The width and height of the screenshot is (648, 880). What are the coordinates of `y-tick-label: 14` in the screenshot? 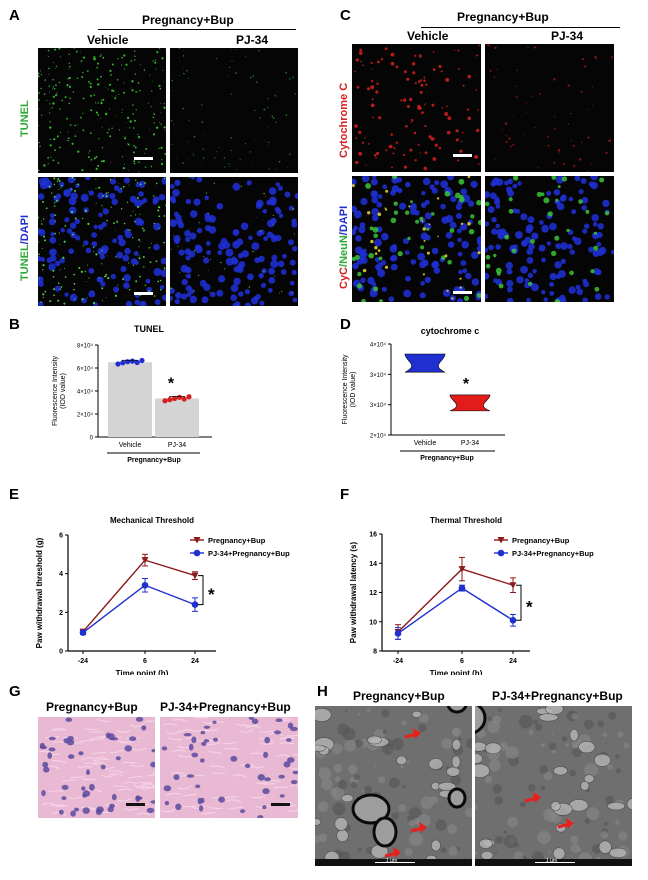 It's located at (373, 564).